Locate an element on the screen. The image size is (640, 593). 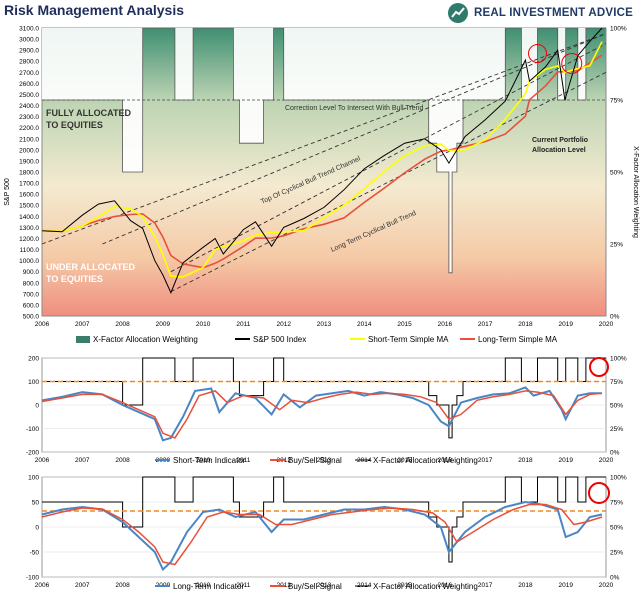
brand-logo: REAL INVESTMENT ADVICE is located at coordinates (540, 13).